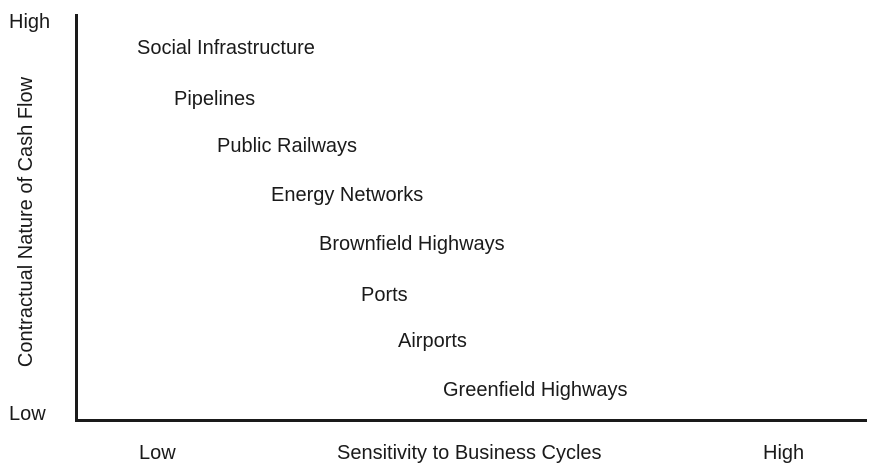  Describe the element at coordinates (412, 244) in the screenshot. I see `sector-label-brownfield-highways: Brownfield Highways` at that location.